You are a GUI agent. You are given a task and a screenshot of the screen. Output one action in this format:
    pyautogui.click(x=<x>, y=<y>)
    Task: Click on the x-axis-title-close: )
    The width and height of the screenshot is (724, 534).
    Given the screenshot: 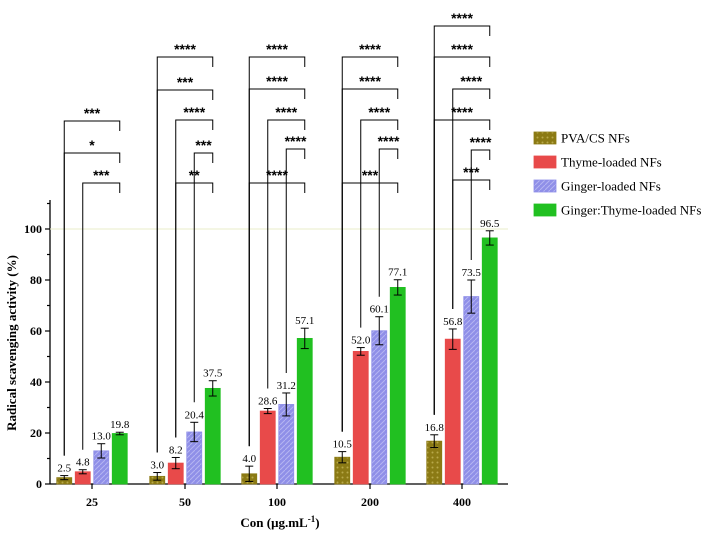 What is the action you would take?
    pyautogui.click(x=317, y=522)
    